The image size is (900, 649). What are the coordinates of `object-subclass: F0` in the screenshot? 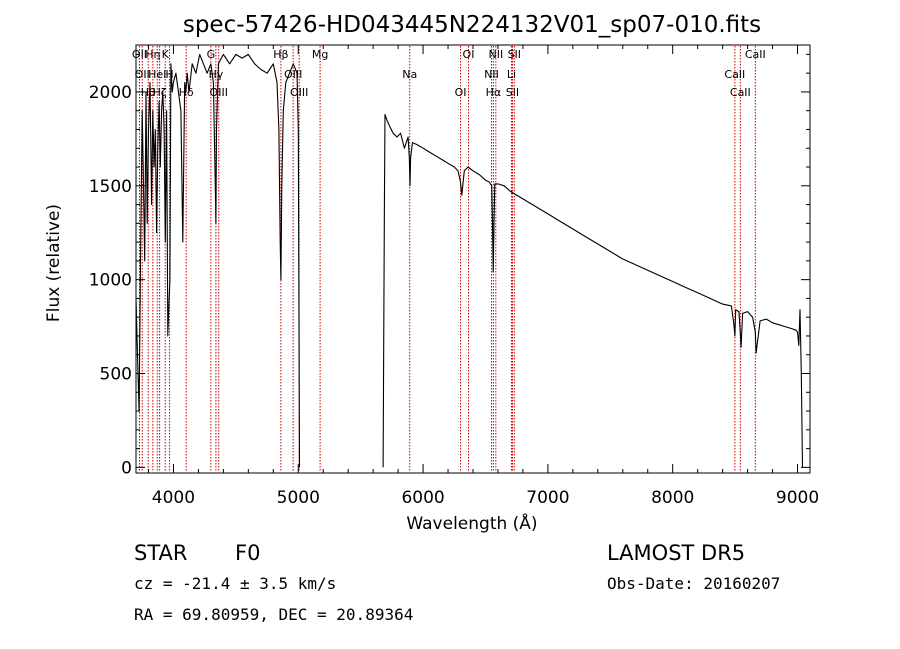 It's located at (248, 553).